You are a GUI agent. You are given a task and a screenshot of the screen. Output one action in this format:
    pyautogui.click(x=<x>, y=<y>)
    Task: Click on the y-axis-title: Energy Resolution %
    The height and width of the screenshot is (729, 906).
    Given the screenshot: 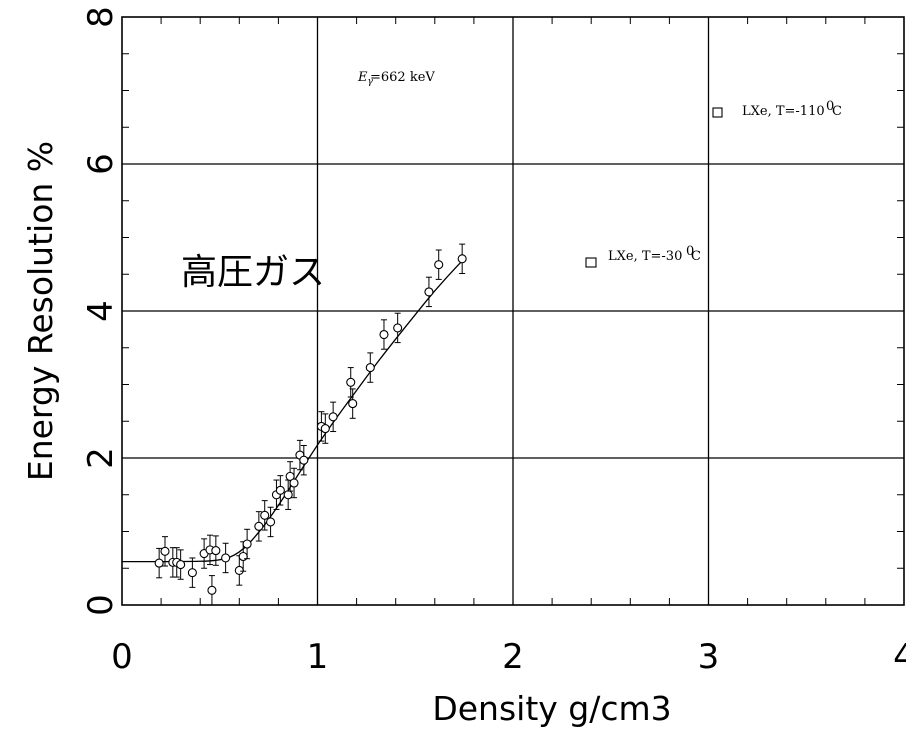 What is the action you would take?
    pyautogui.click(x=40, y=311)
    